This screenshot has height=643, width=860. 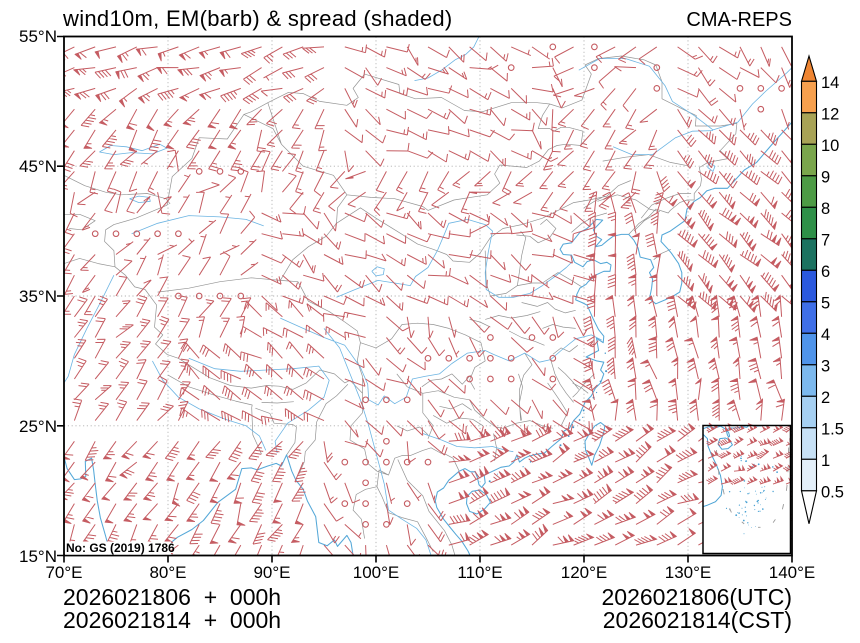 I want to click on svg-text: 8, so click(x=825, y=209).